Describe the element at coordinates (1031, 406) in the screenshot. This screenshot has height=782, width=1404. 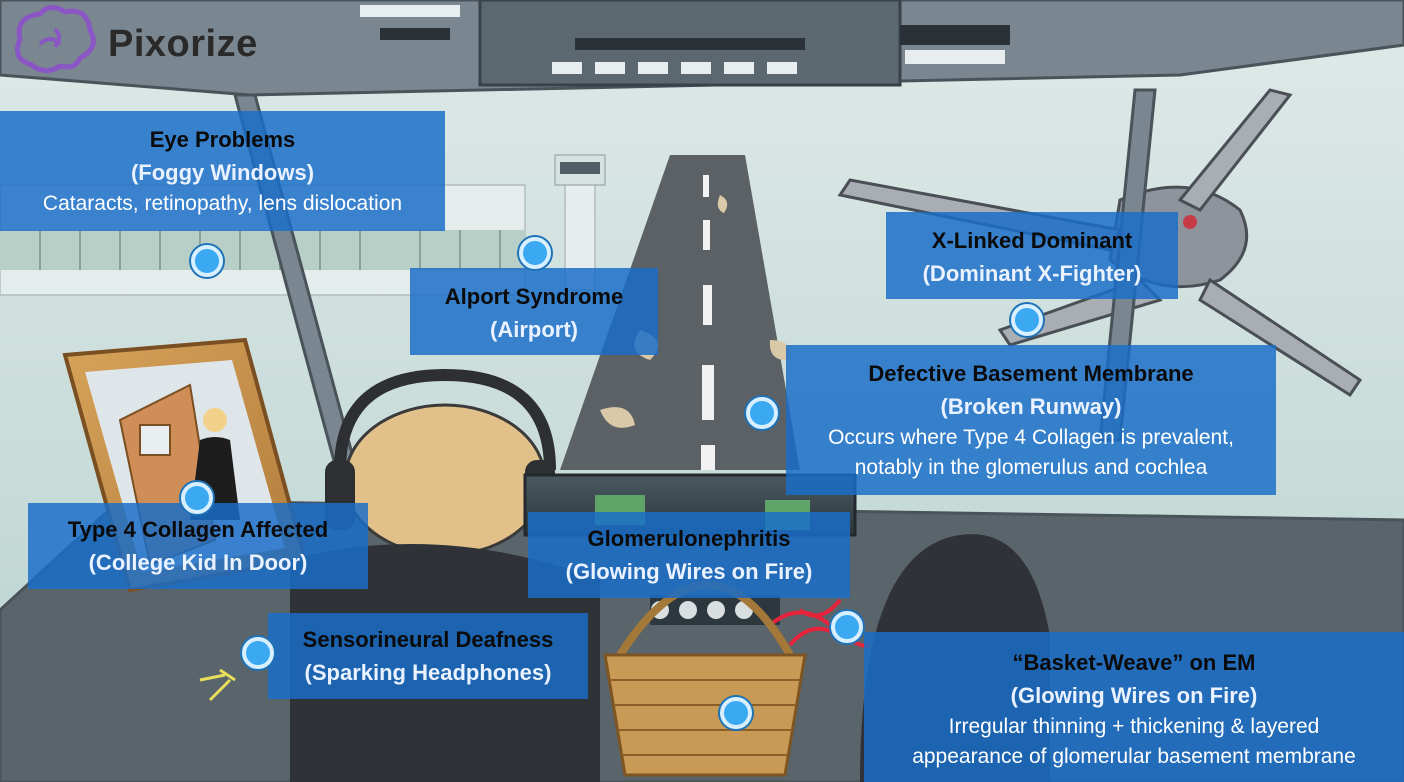
I see `label-subtitle: (Broken Runway)` at that location.